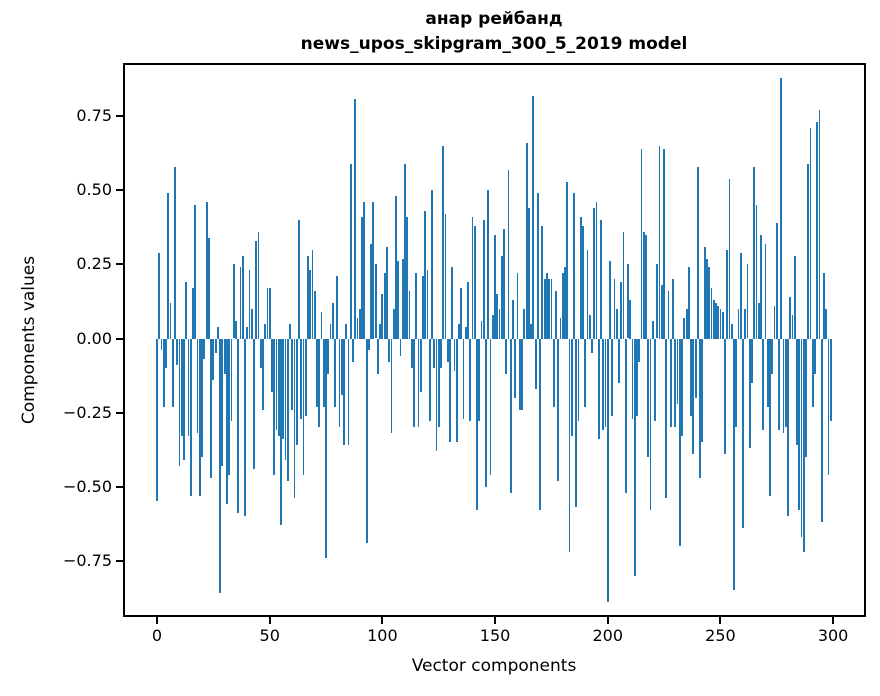 This screenshot has height=696, width=880. I want to click on x-tick-label: 200, so click(608, 635).